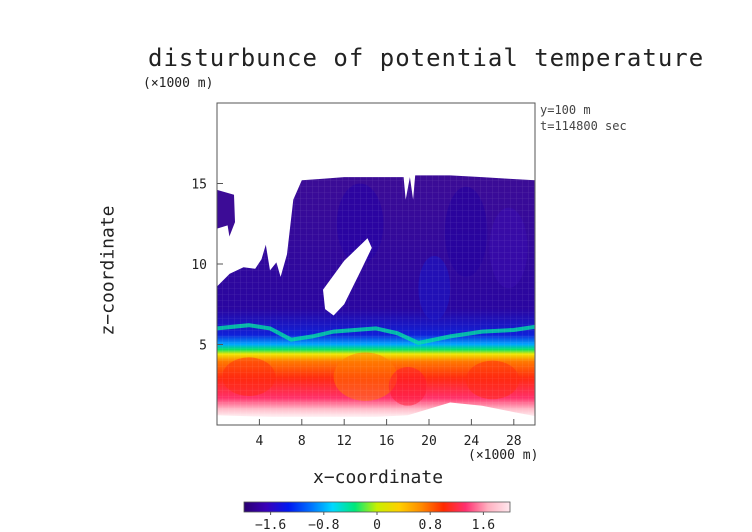 Image resolution: width=752 pixels, height=532 pixels. I want to click on colorbar-tick-label-2: 0, so click(377, 525).